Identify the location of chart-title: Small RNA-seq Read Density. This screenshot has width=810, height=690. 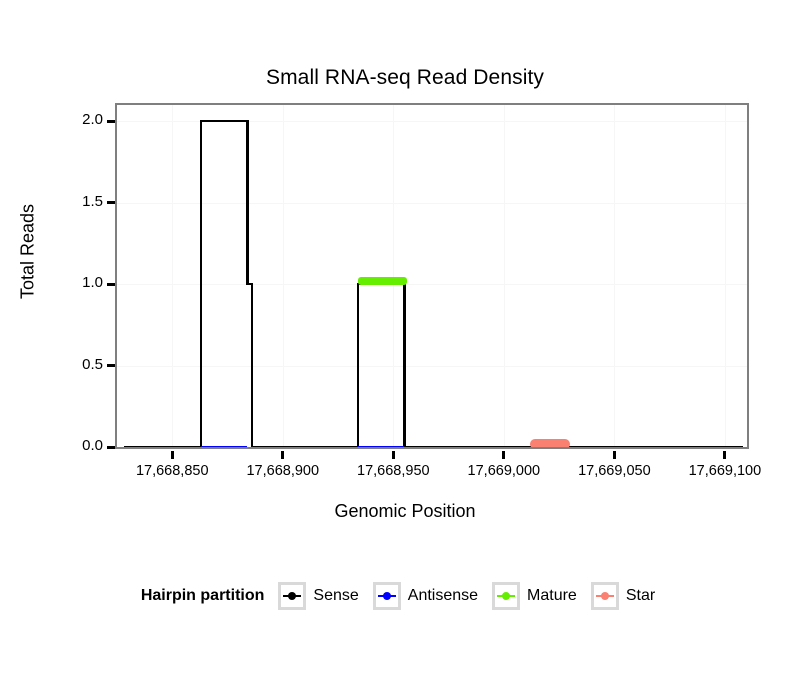
(405, 77).